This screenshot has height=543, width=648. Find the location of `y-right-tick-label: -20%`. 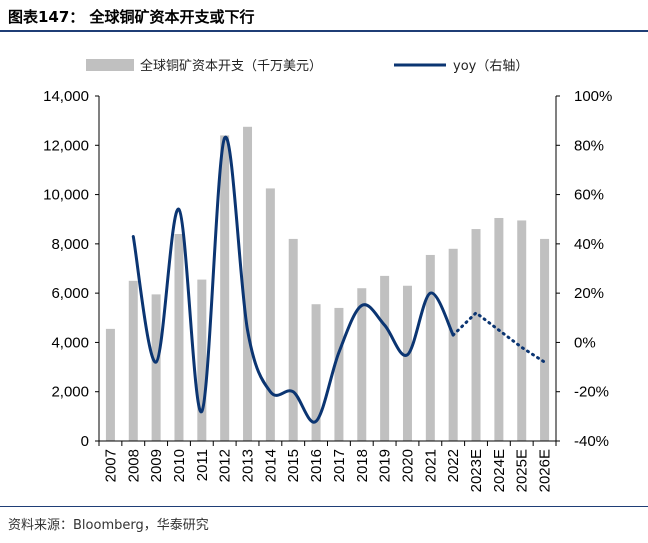

y-right-tick-label: -20% is located at coordinates (591, 392).